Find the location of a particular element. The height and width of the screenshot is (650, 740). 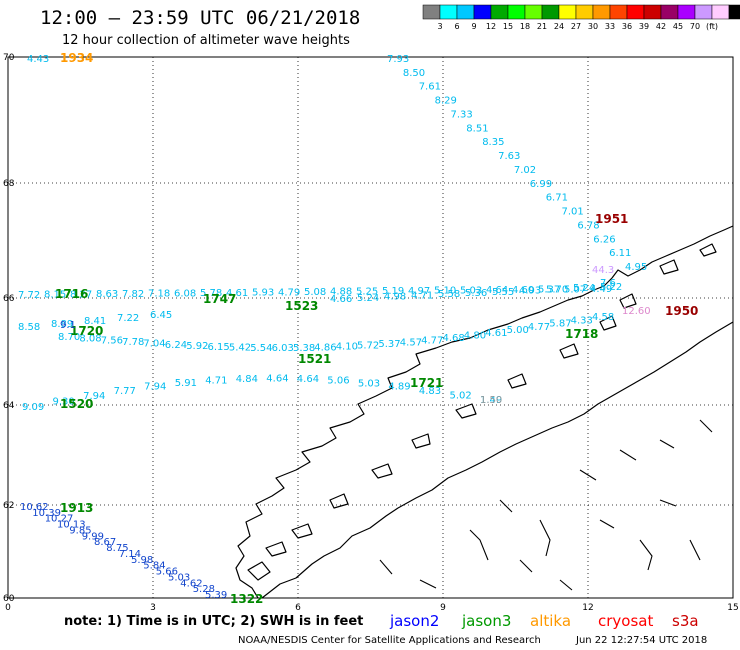

wave-height-label: 6.99 is located at coordinates (541, 184).